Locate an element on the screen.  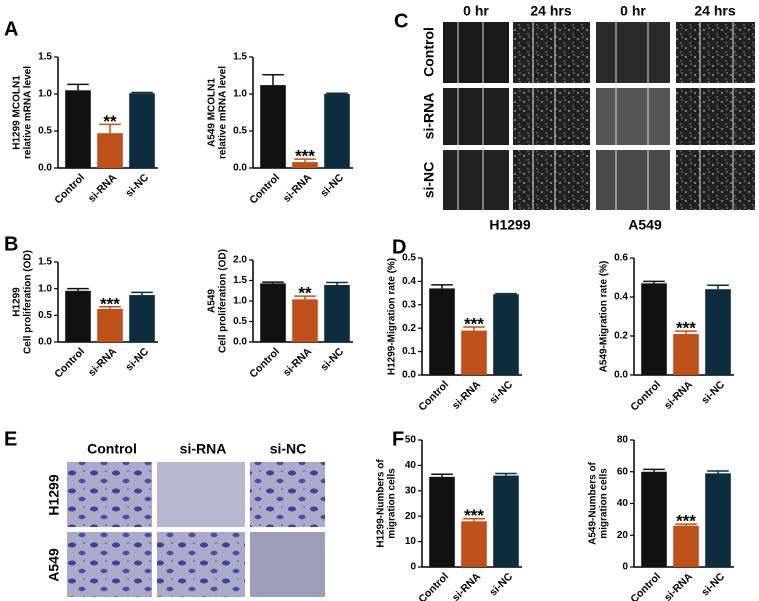
y-tick-label: 0.6 is located at coordinates (621, 258).